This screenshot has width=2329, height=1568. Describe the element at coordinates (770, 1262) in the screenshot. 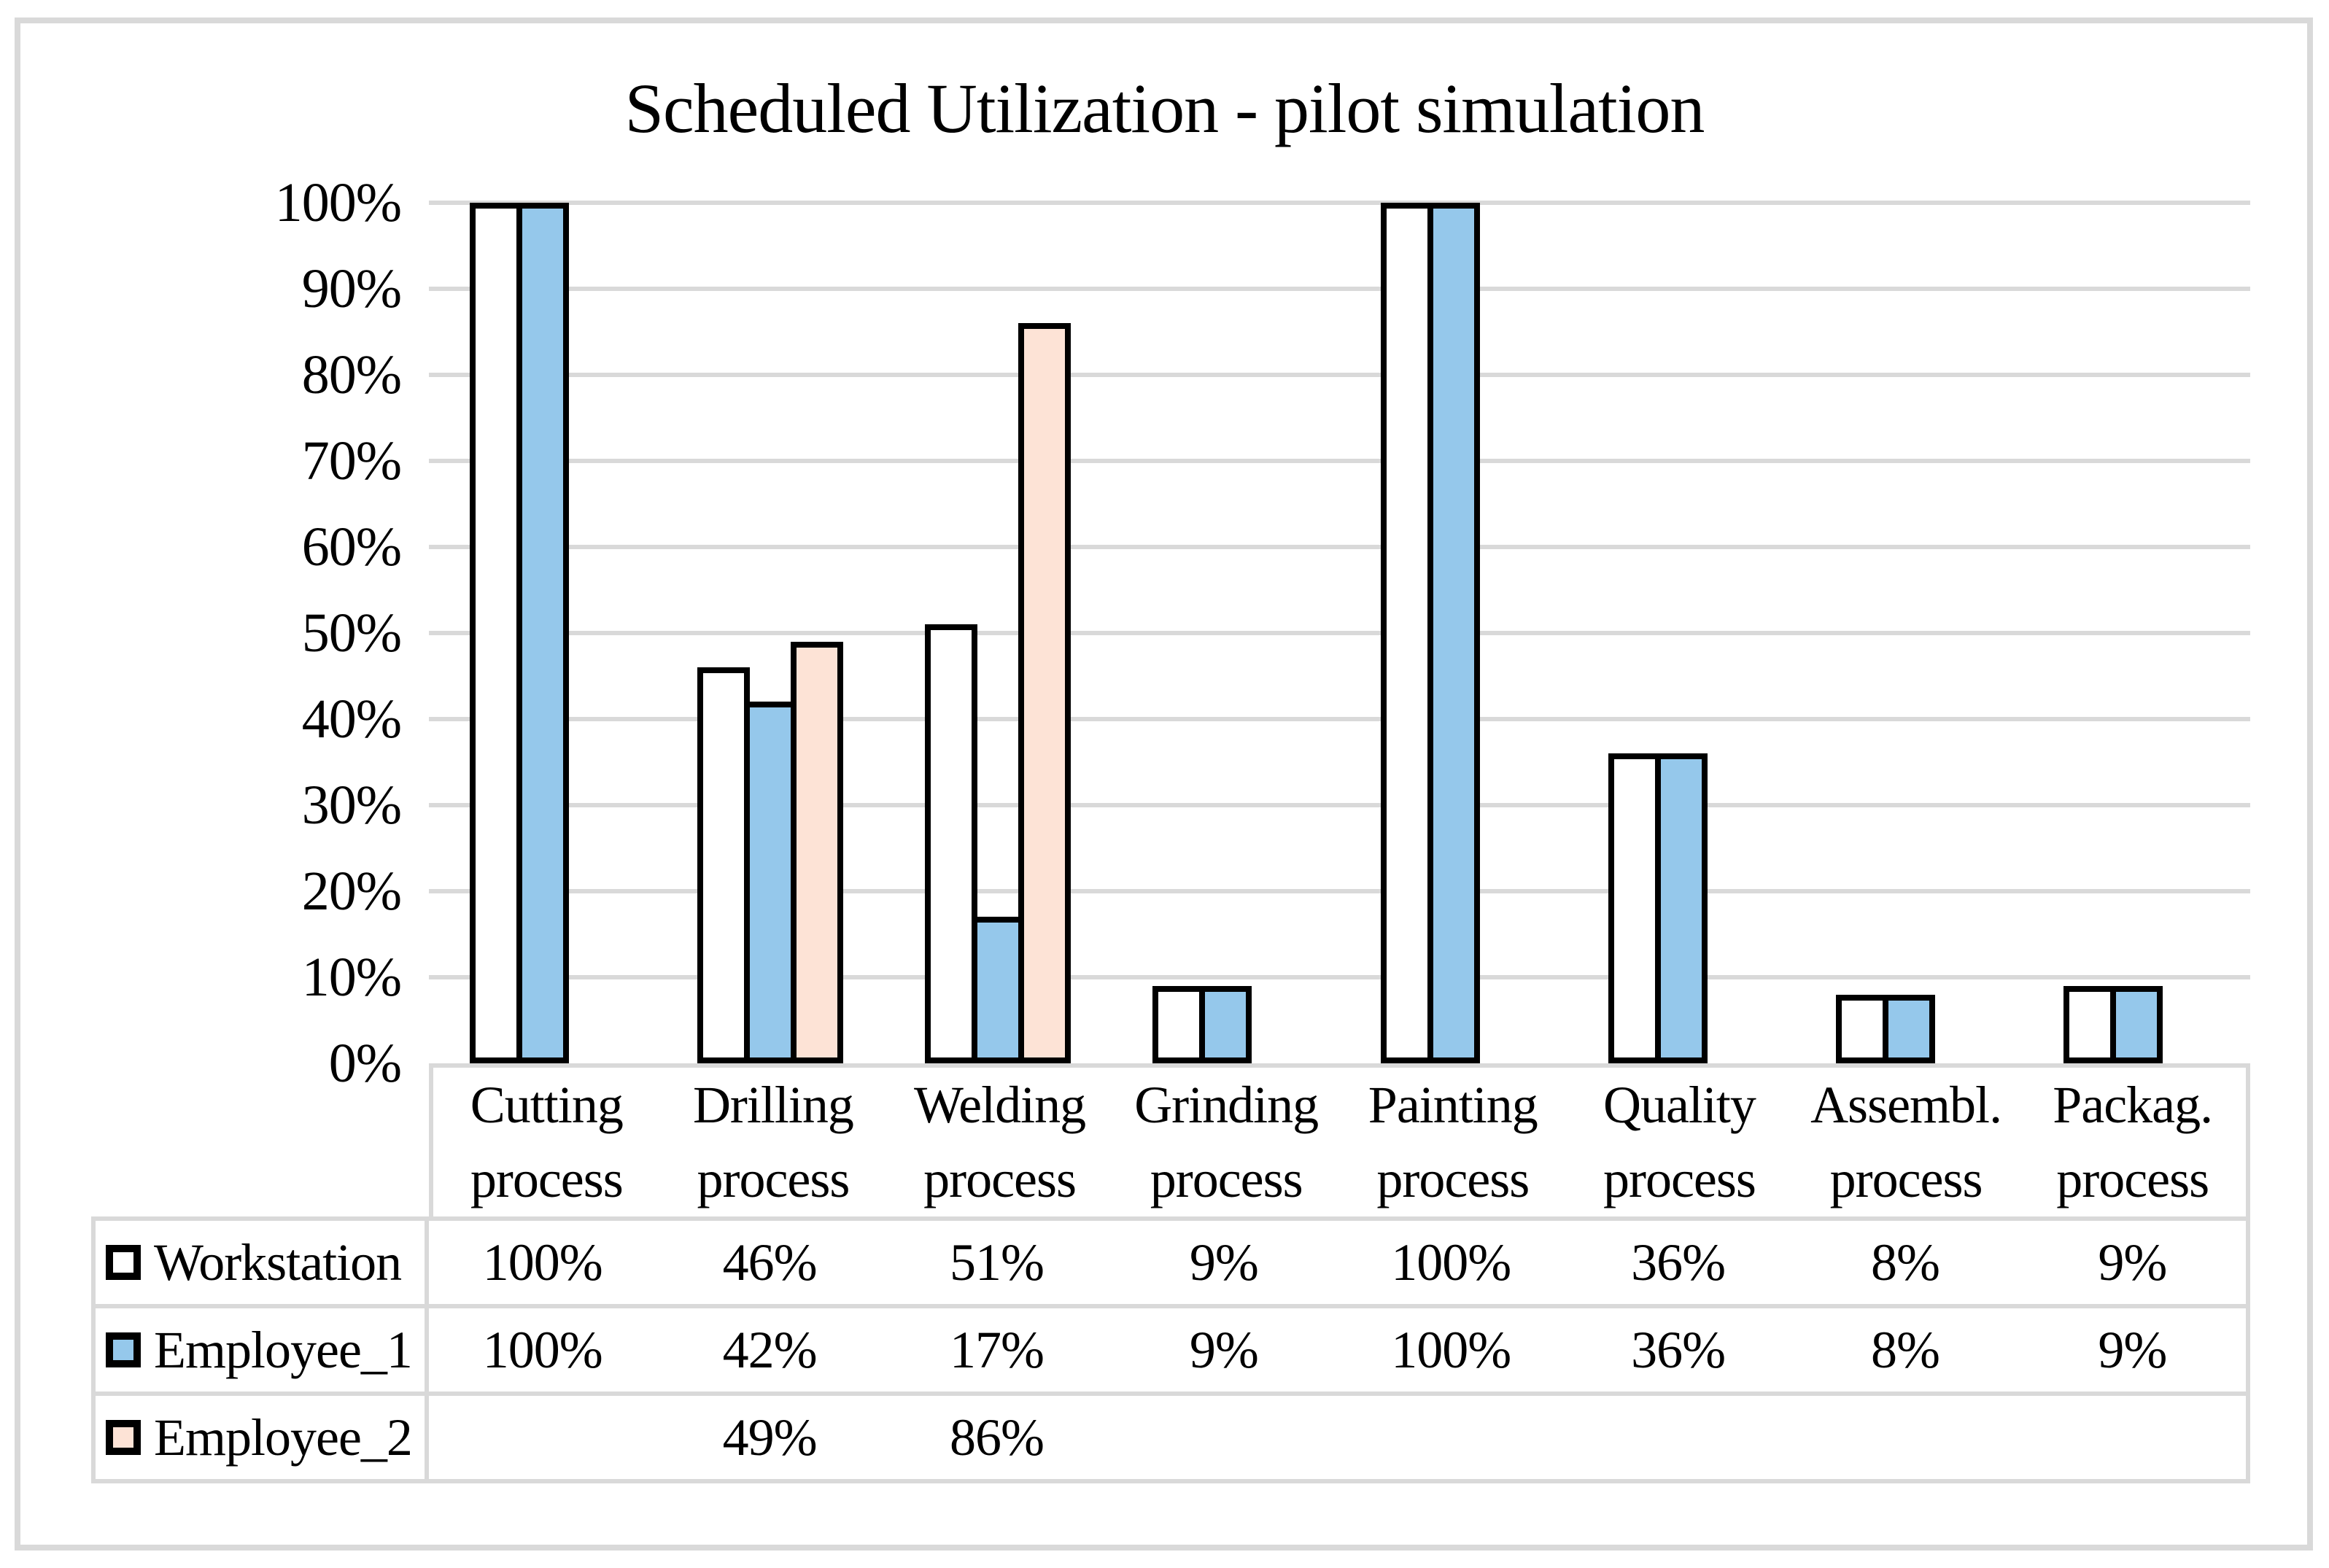

I see `table-value: 46%` at that location.